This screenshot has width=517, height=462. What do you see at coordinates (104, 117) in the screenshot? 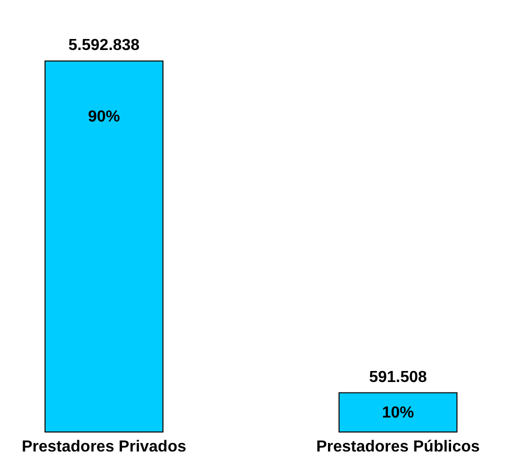
I see `annotation: 90%` at bounding box center [104, 117].